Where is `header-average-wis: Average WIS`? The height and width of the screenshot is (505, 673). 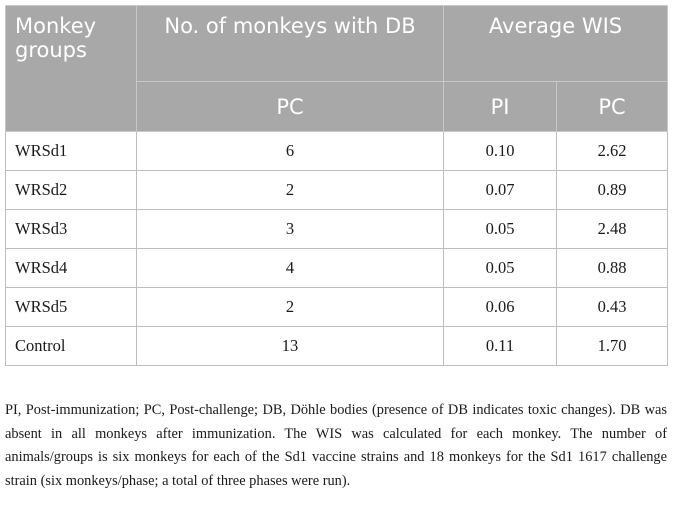 header-average-wis: Average WIS is located at coordinates (555, 43).